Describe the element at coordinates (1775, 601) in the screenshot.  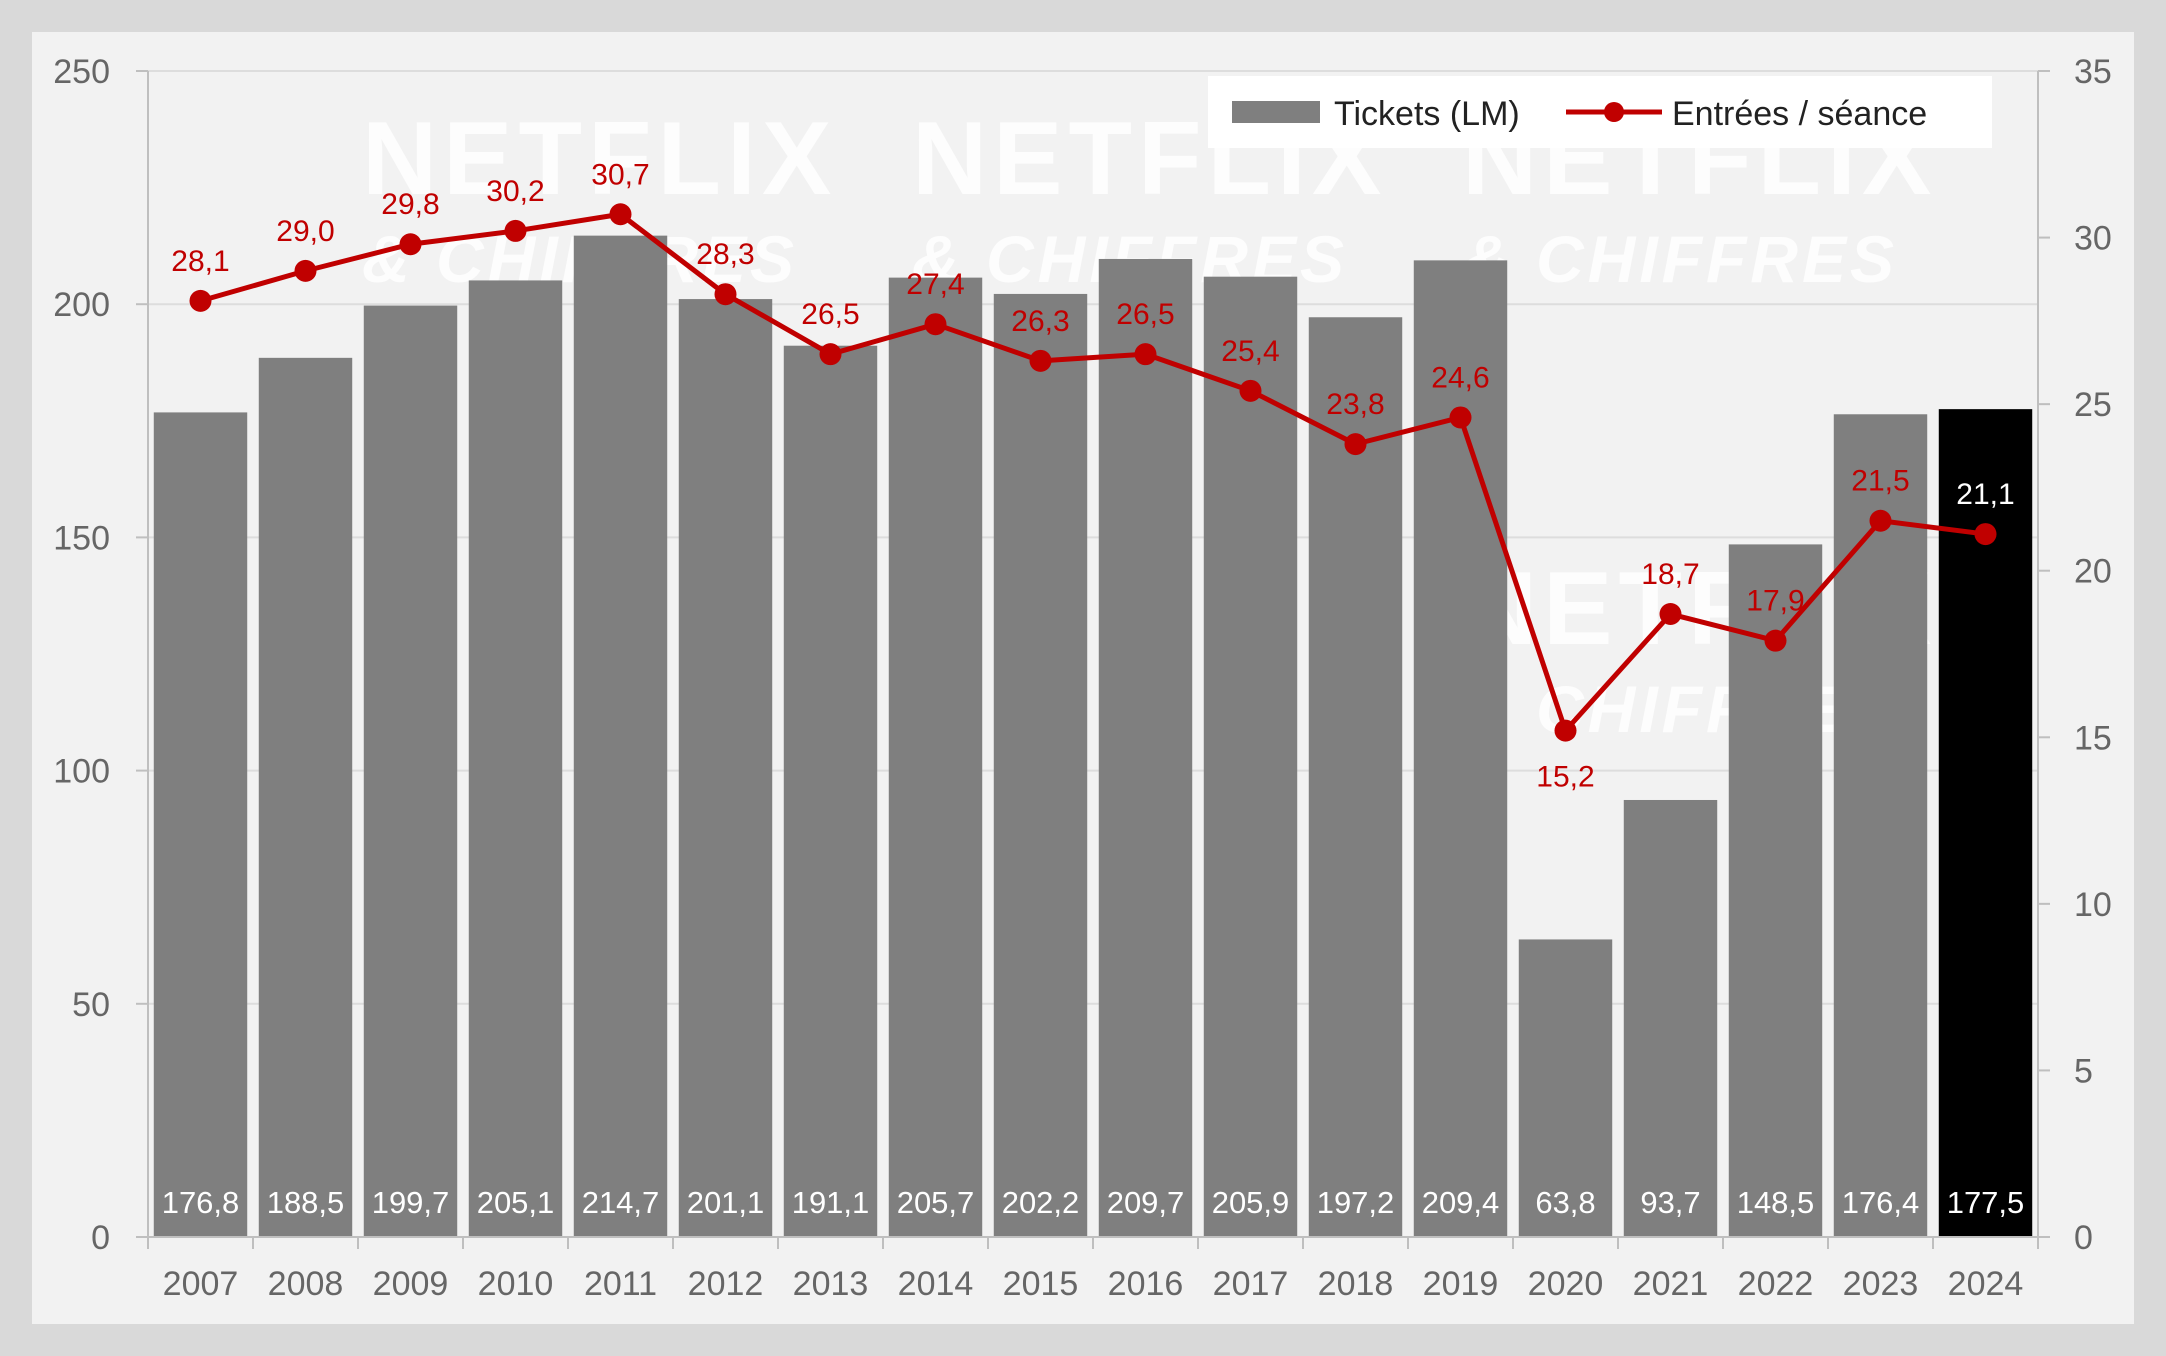
I see `line-label-2022: 17,9` at that location.